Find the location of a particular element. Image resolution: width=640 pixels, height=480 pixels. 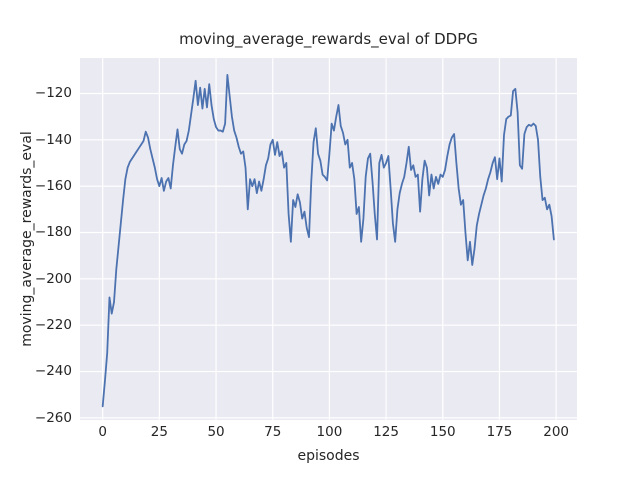

y-tick-label: −140 is located at coordinates (53, 139).